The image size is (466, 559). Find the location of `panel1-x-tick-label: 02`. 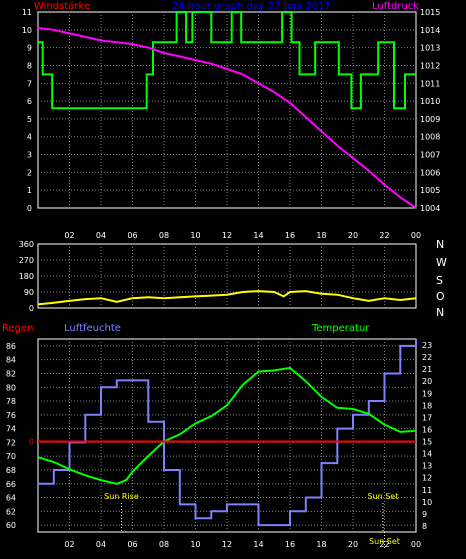

panel1-x-tick-label: 02 is located at coordinates (69, 235).